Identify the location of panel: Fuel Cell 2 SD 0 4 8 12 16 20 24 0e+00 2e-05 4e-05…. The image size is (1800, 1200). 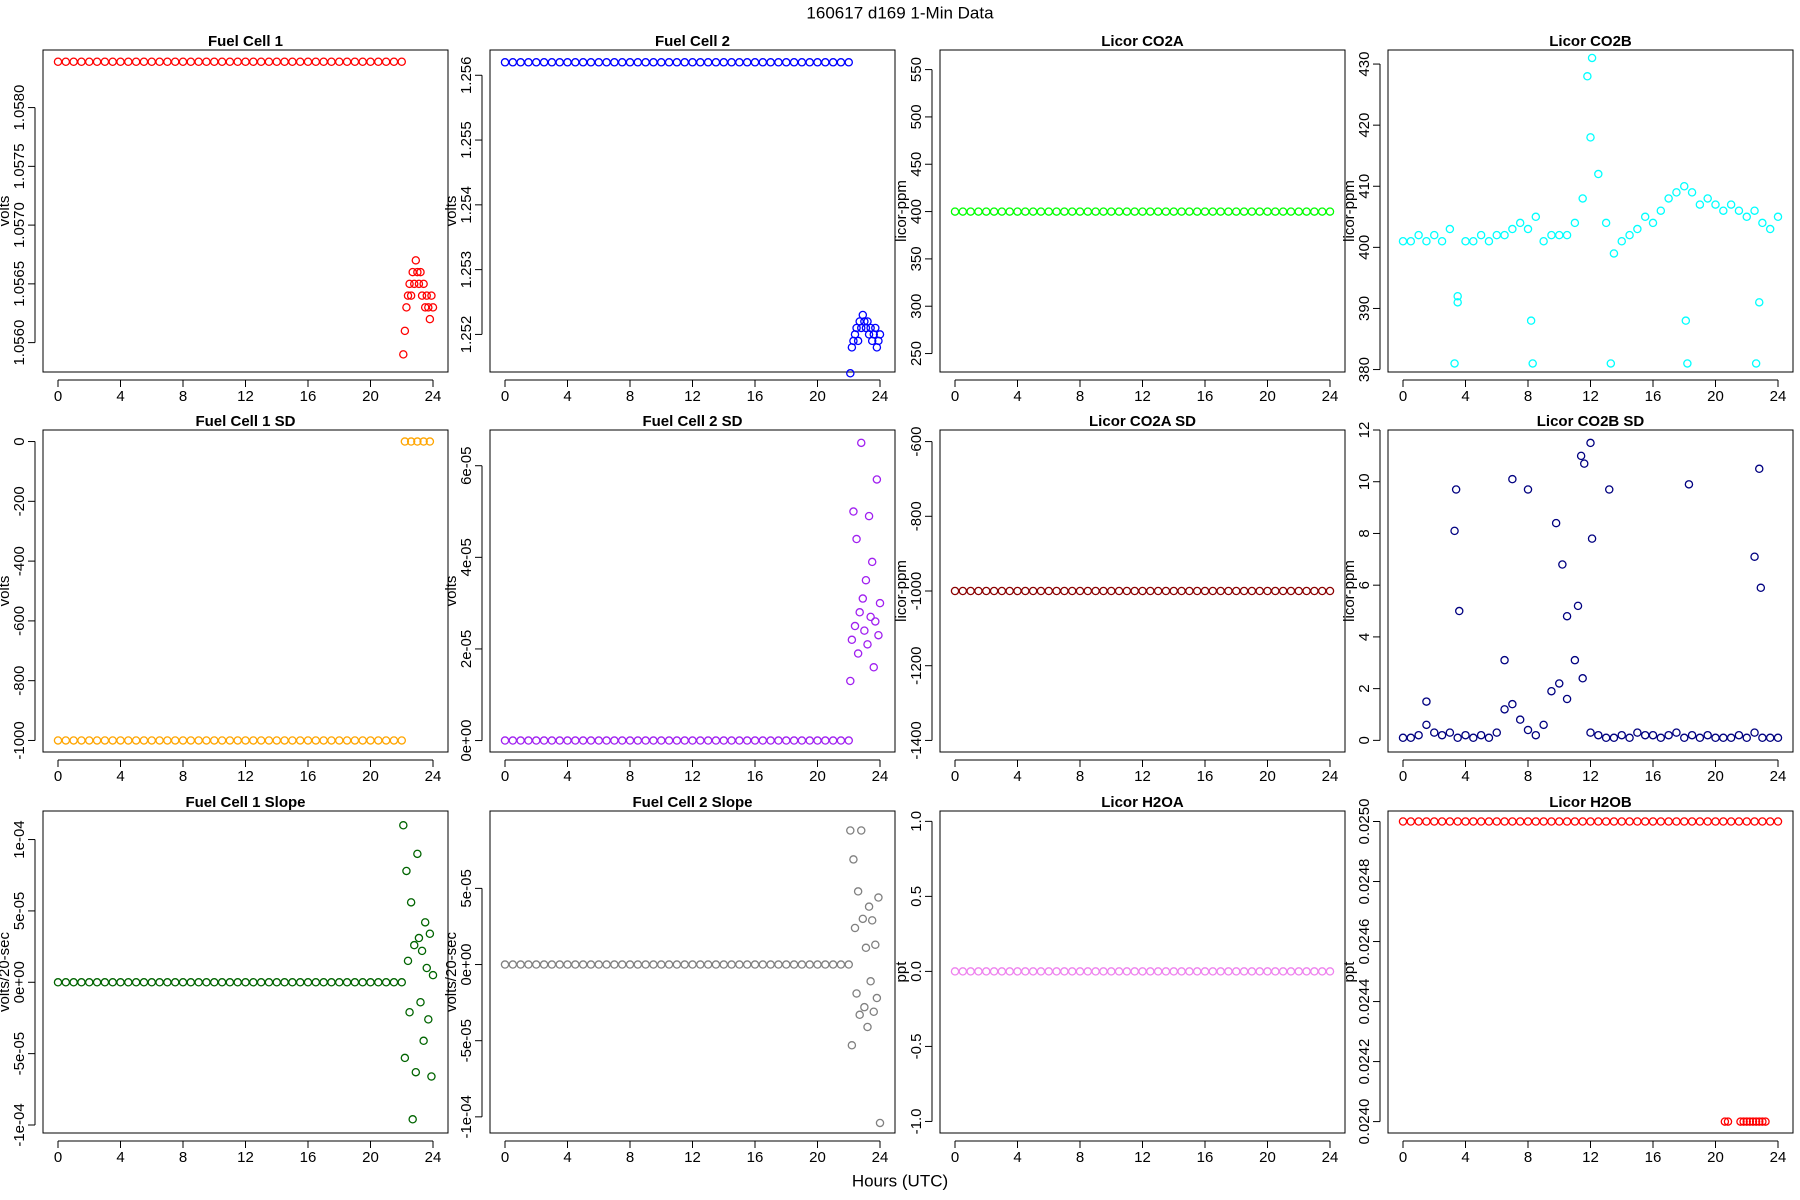
(669, 599).